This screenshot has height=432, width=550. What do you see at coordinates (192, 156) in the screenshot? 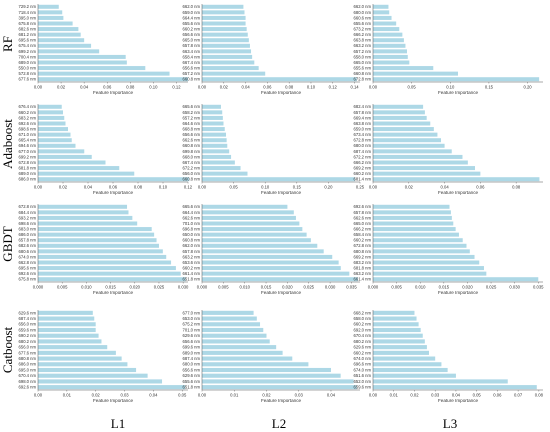
I see `ytick-label: 668.0 nm` at bounding box center [192, 156].